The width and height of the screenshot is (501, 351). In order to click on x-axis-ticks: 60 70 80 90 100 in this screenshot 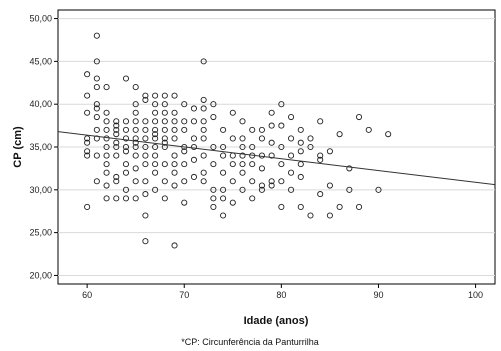, I will do `click(282, 292)`.